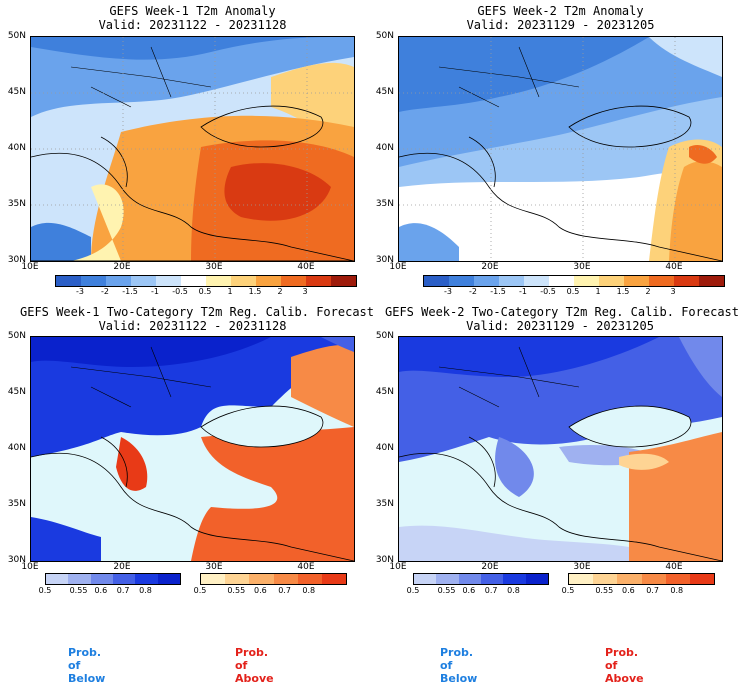 Image resolution: width=740 pixels, height=685 pixels. Describe the element at coordinates (113, 579) in the screenshot. I see `prob-below-colorbar` at that location.